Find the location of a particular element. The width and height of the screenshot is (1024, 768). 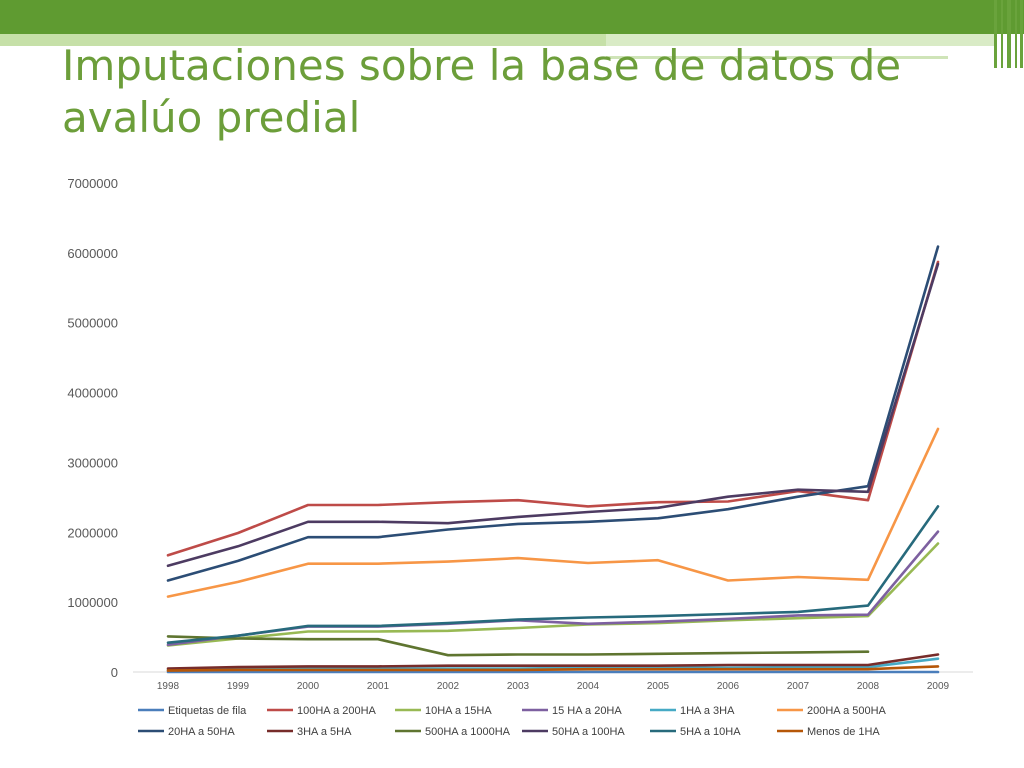

x-tick-label: 2002 is located at coordinates (448, 686).